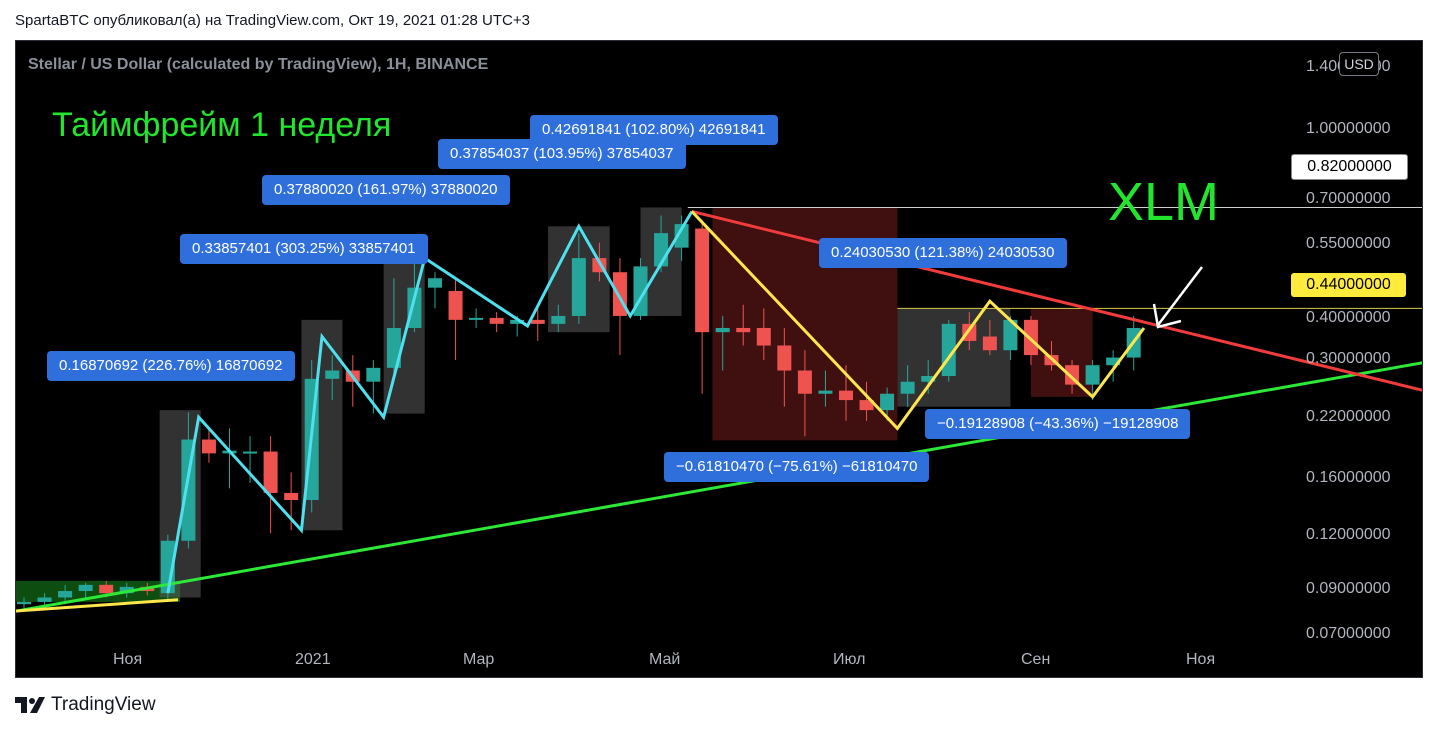 This screenshot has height=732, width=1438. Describe the element at coordinates (304, 249) in the screenshot. I see `measure-callout: 0.33857401 (303.25%) 33857401` at that location.